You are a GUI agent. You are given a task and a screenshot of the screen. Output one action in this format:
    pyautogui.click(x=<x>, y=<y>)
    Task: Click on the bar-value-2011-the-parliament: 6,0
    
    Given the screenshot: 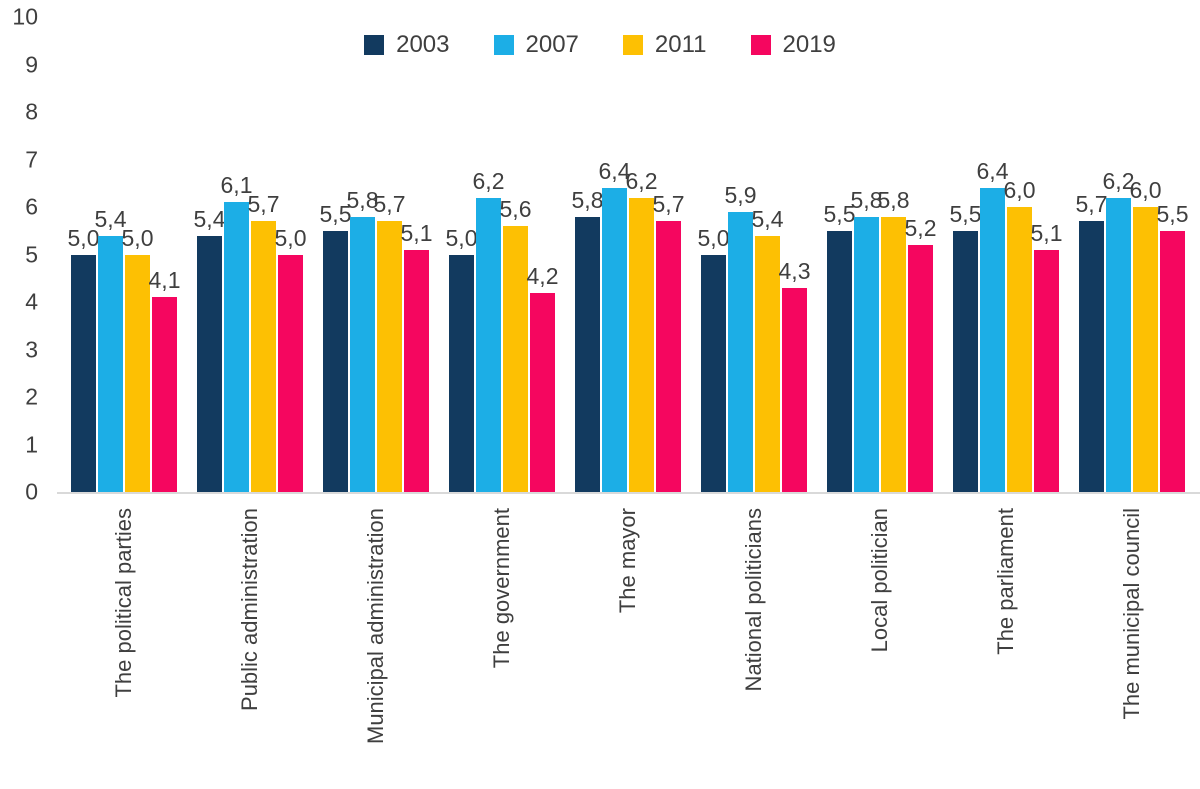 What is the action you would take?
    pyautogui.click(x=1019, y=190)
    